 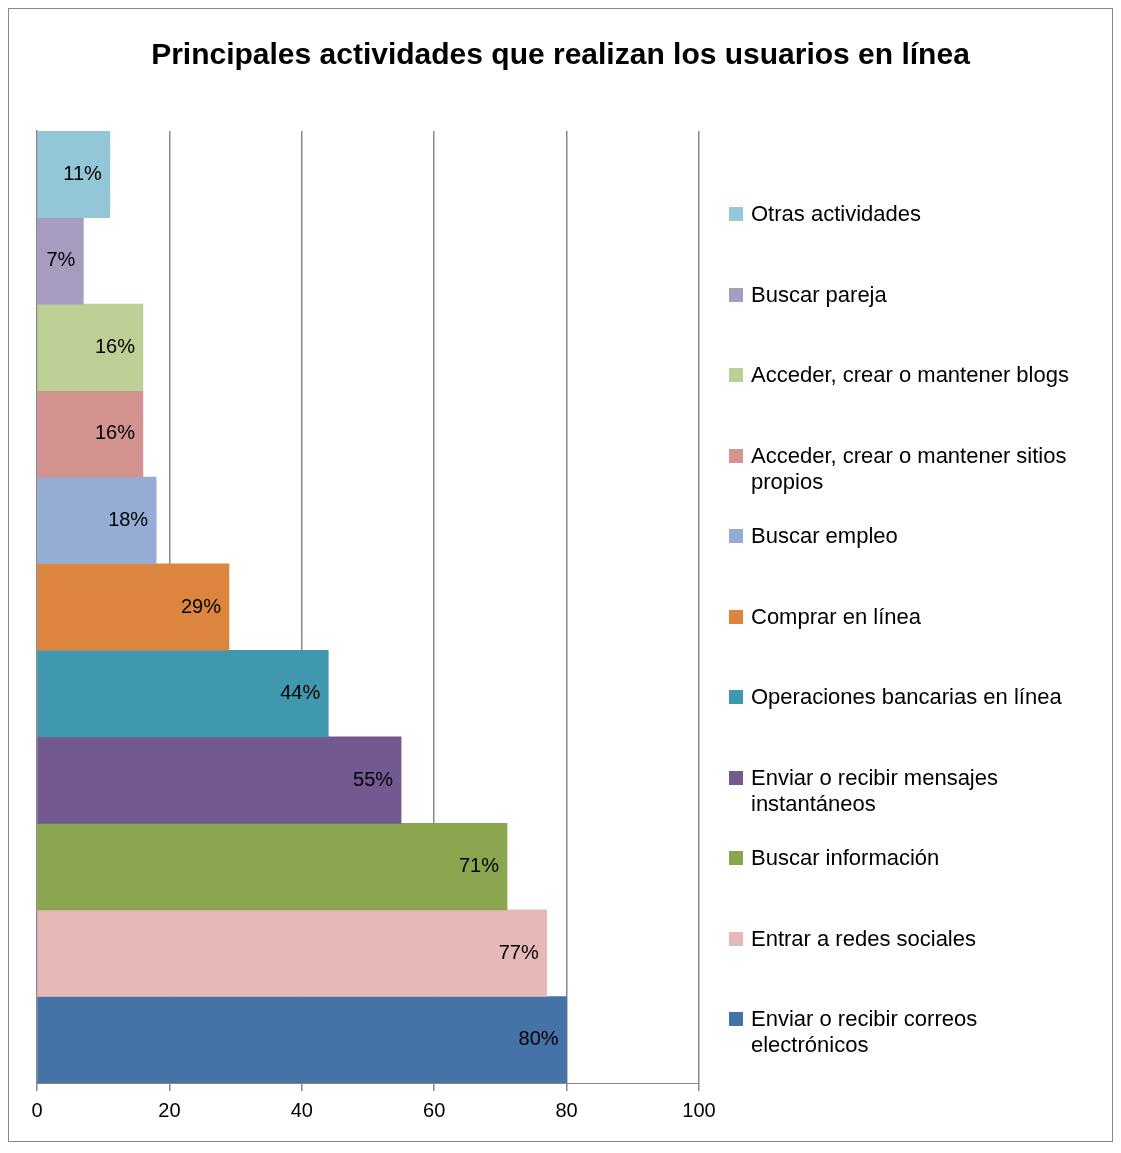 I want to click on x-tick-label: 40, so click(x=301, y=1109).